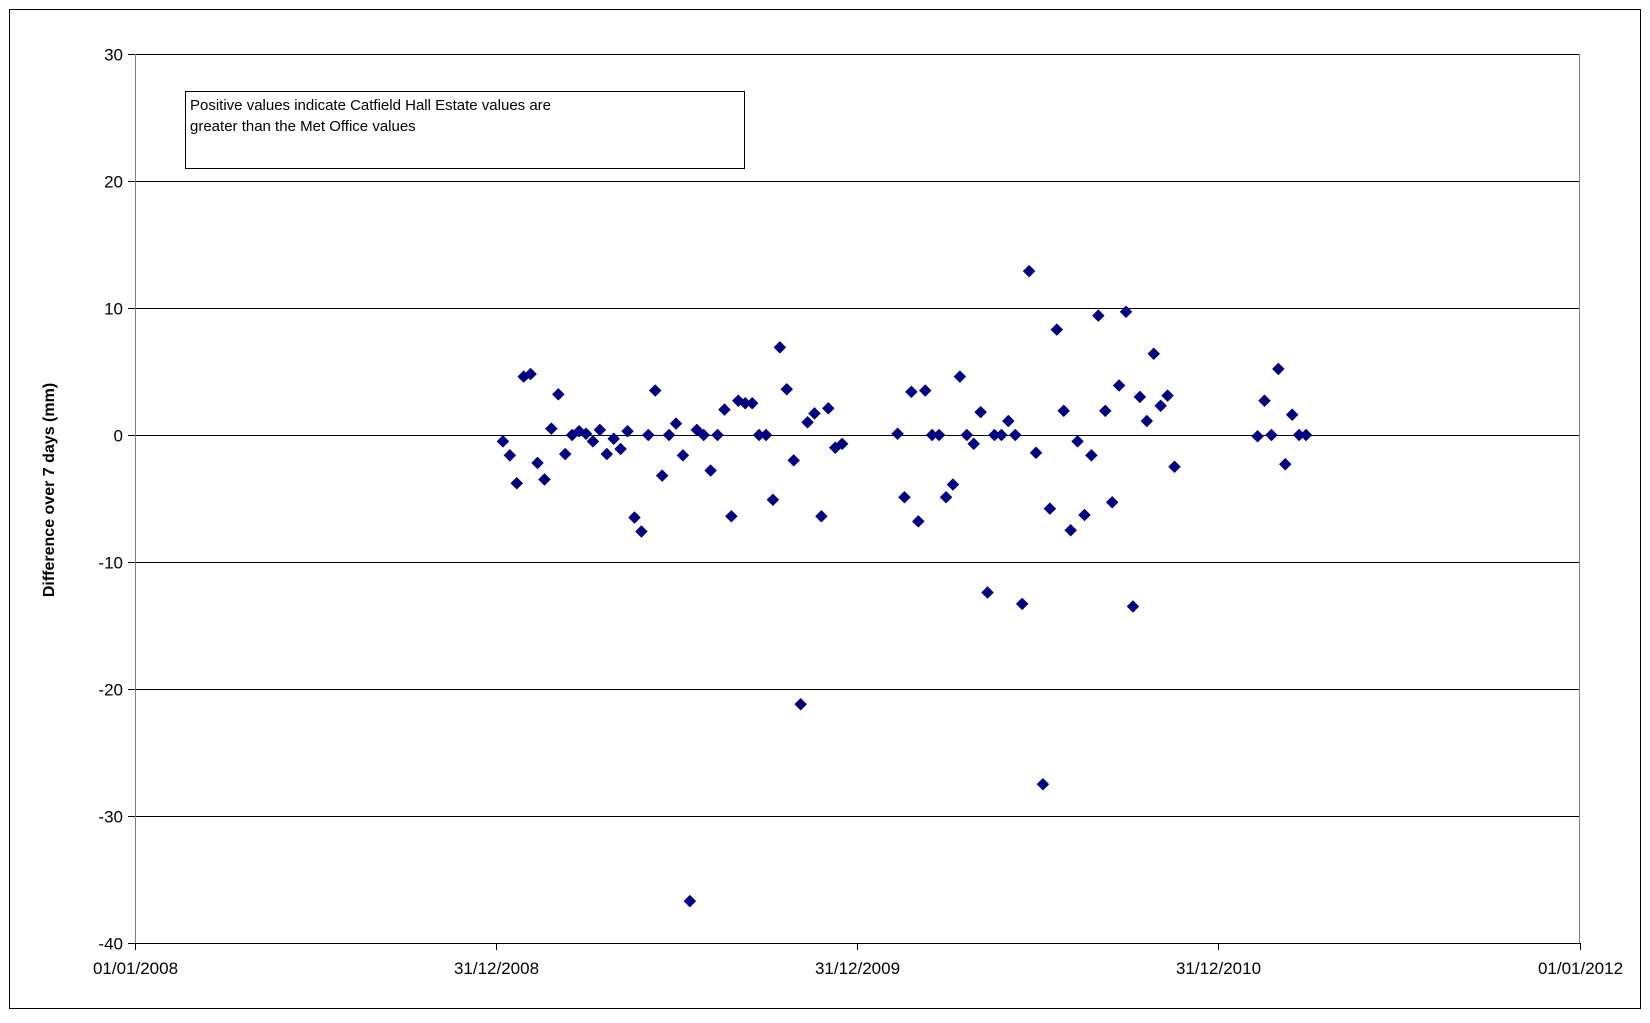 The image size is (1650, 1023). Describe the element at coordinates (110, 690) in the screenshot. I see `y-tick-label: -20` at that location.